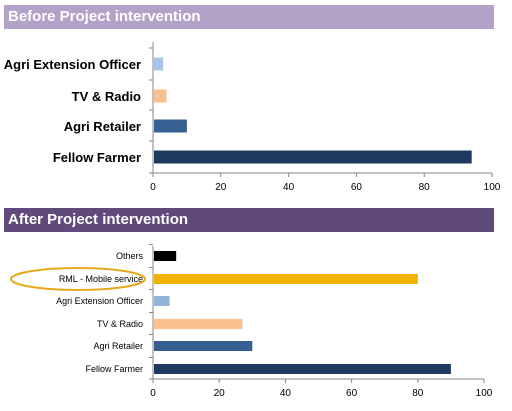 This screenshot has width=512, height=411. Describe the element at coordinates (97, 157) in the screenshot. I see `before-category-label: Fellow Farmer` at that location.